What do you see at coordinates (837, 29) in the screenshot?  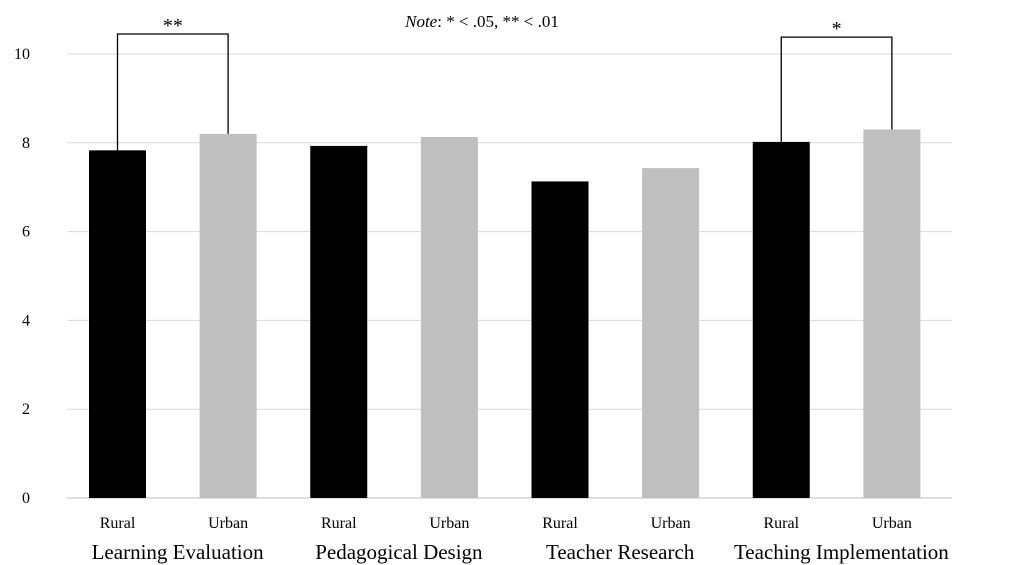 I see `significance-label: *` at bounding box center [837, 29].